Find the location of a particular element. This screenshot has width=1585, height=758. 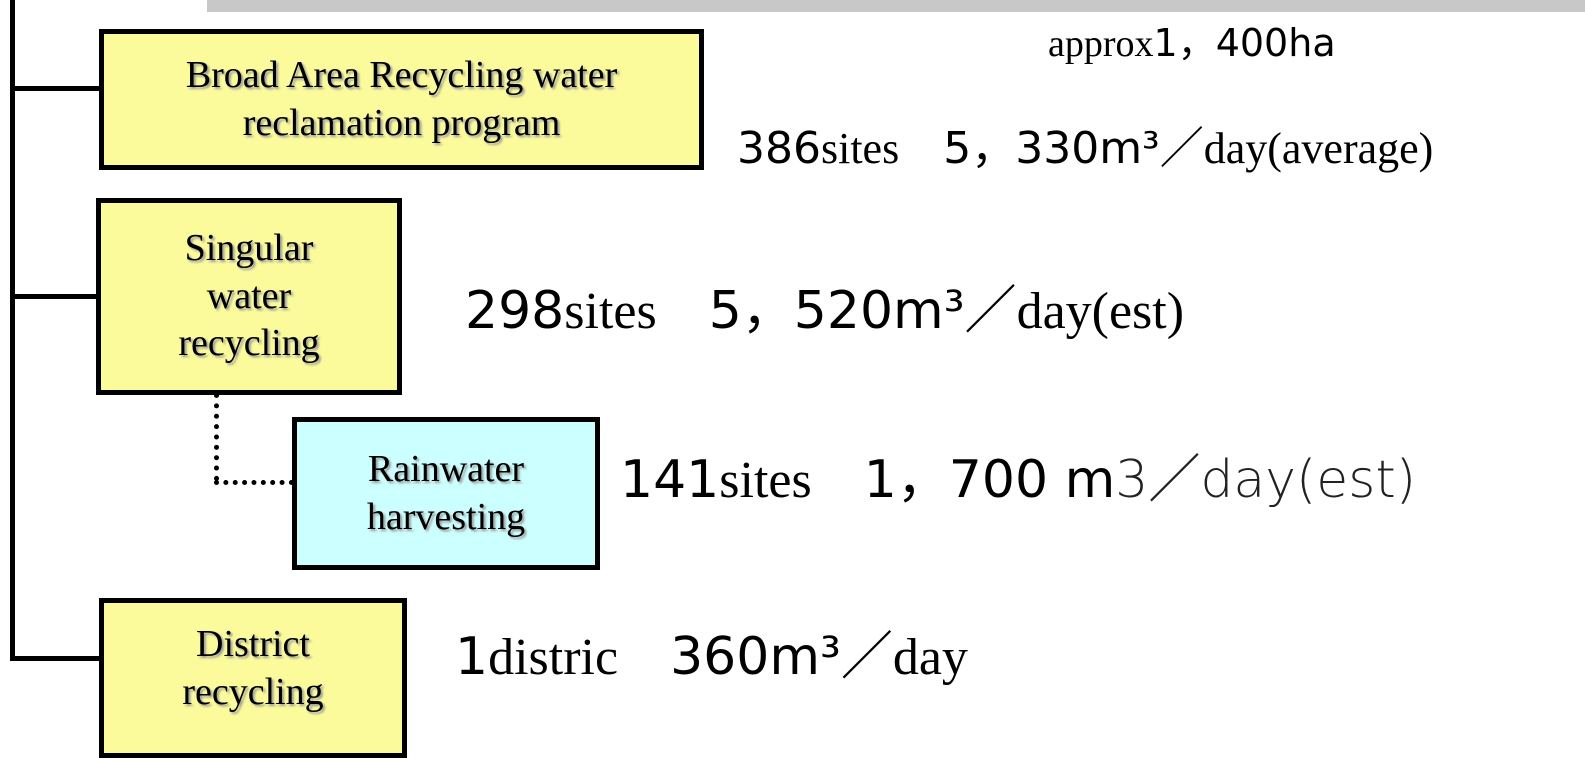

text: 5，330m³／ is located at coordinates (1051, 148).